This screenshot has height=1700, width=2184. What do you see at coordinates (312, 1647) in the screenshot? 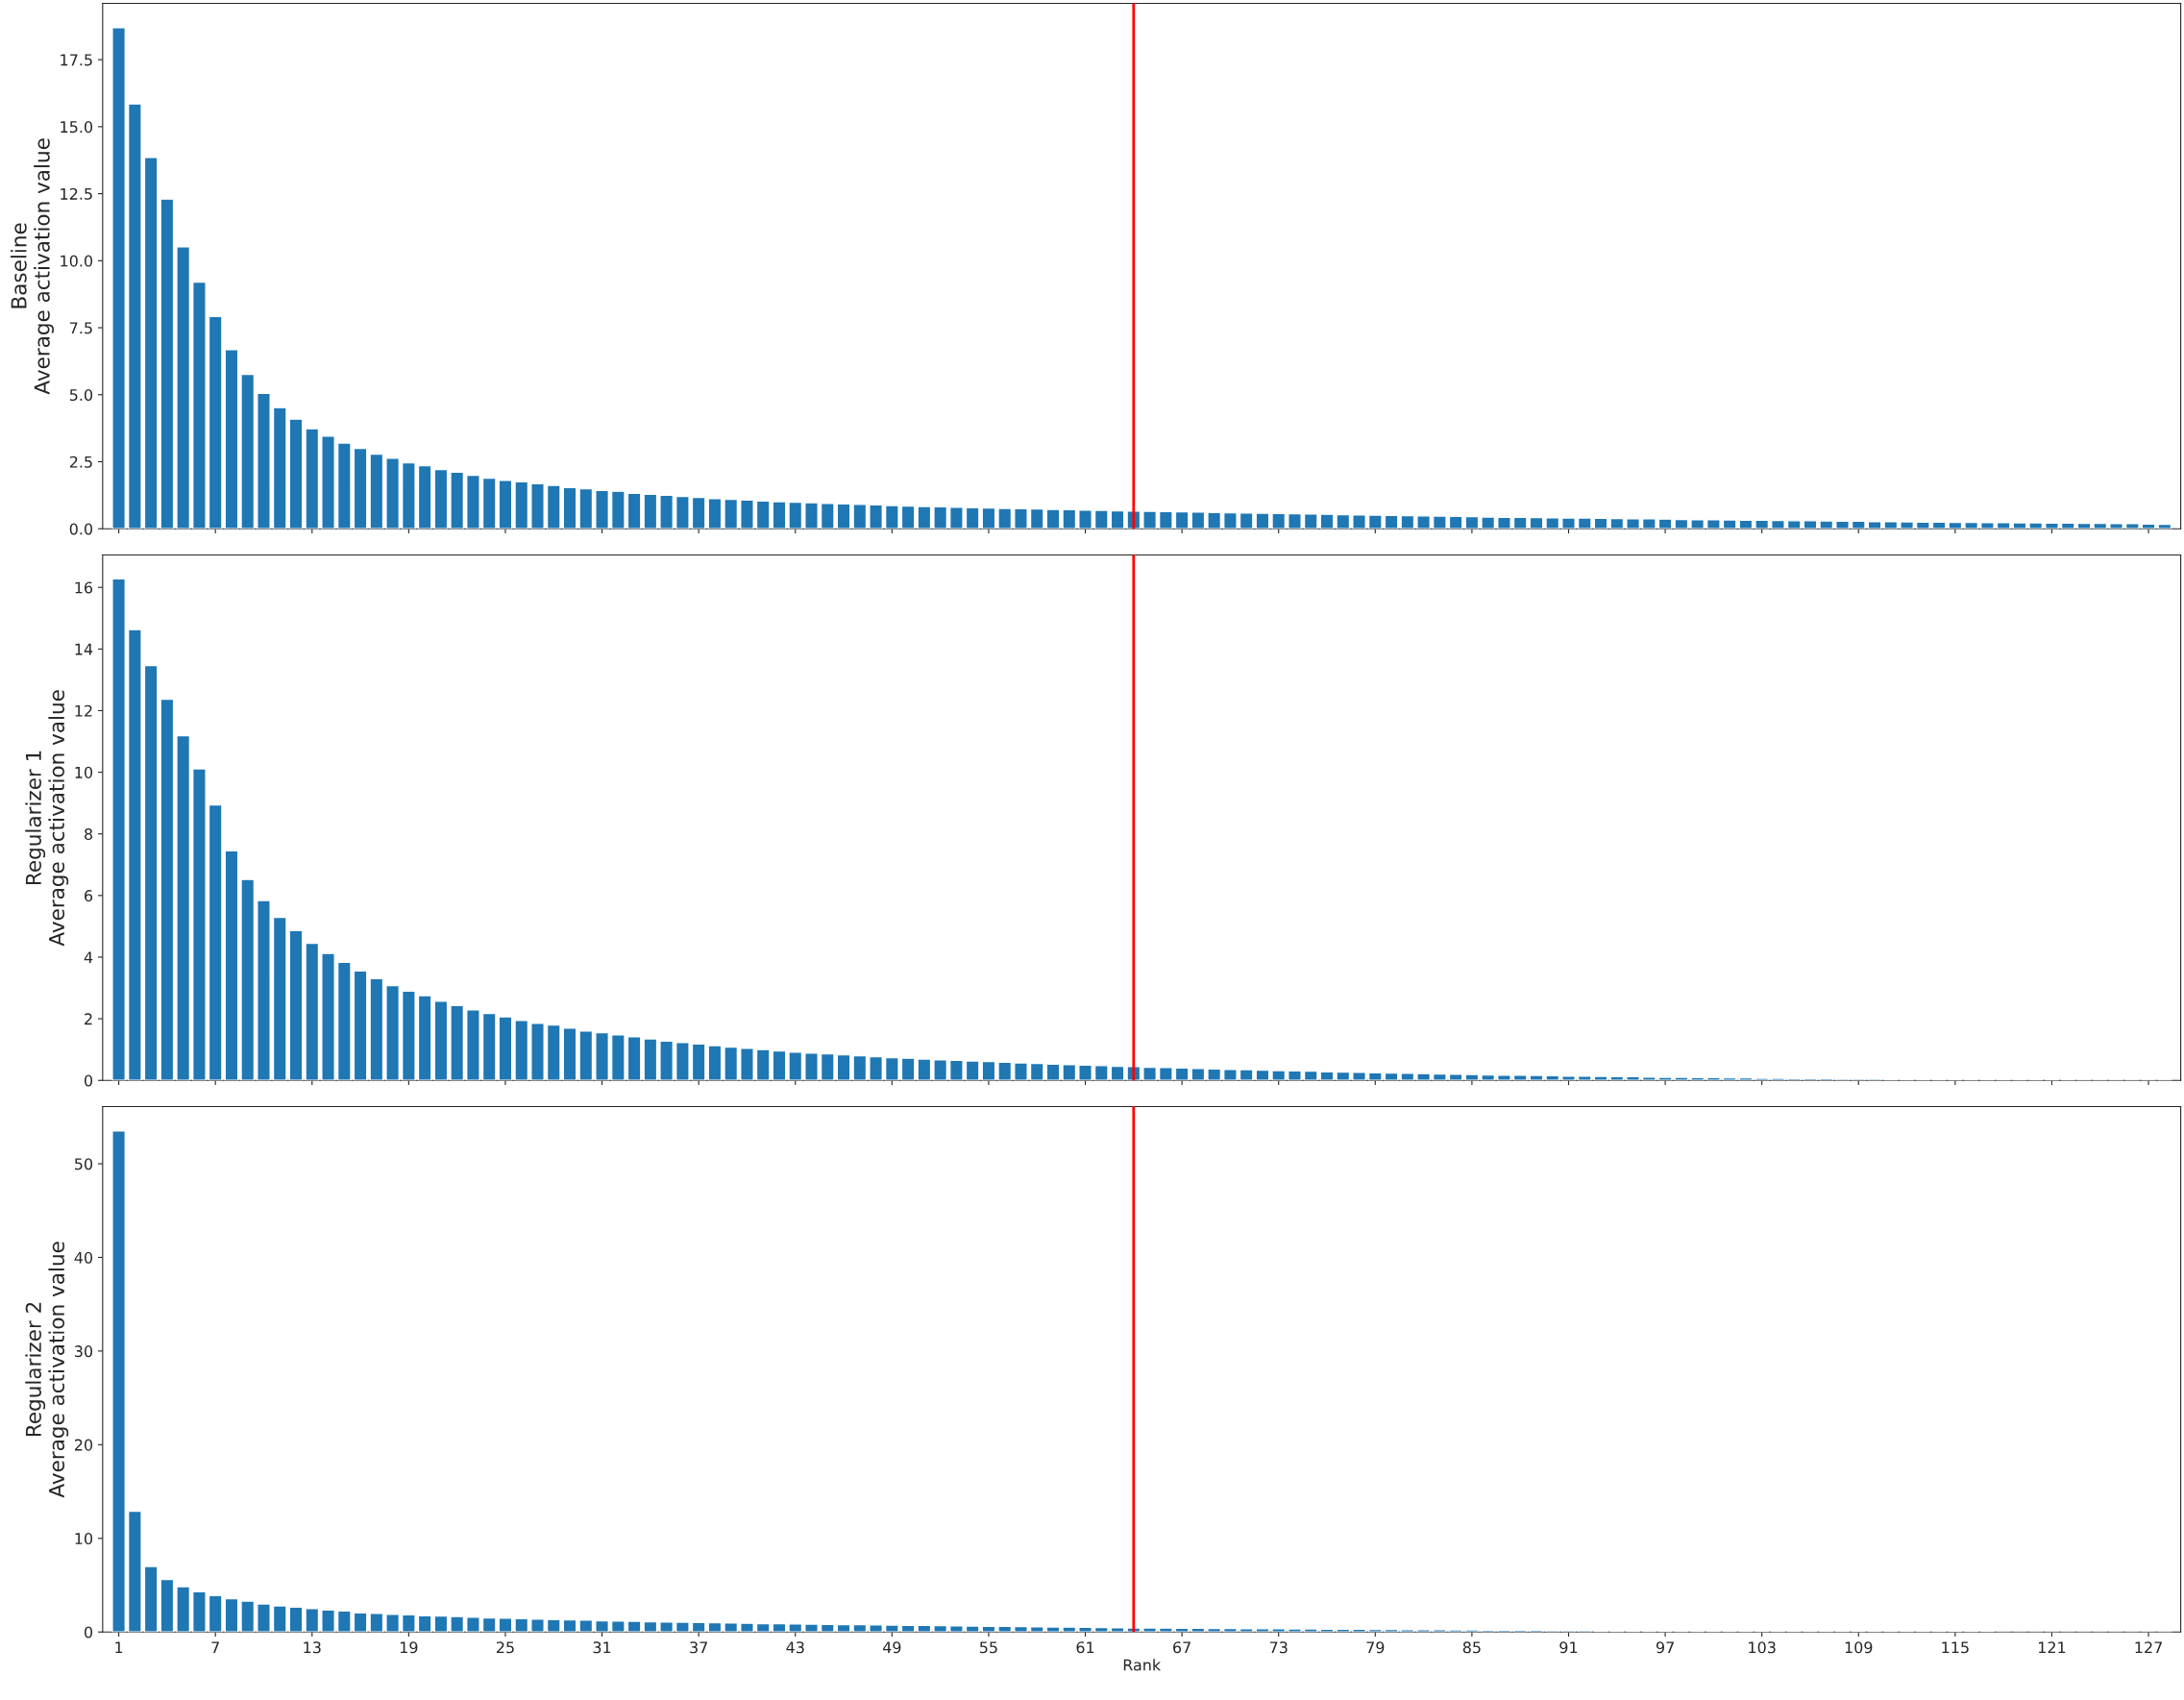
I see `x-tick-label: 13` at bounding box center [312, 1647].